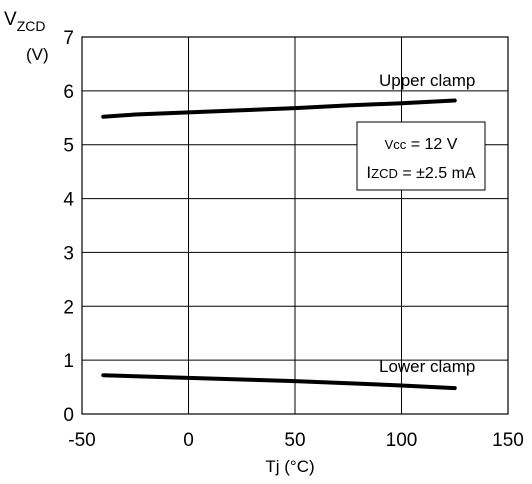 The height and width of the screenshot is (484, 532). Describe the element at coordinates (437, 173) in the screenshot. I see `condition-izcd-value: = ±2.5 mA` at that location.